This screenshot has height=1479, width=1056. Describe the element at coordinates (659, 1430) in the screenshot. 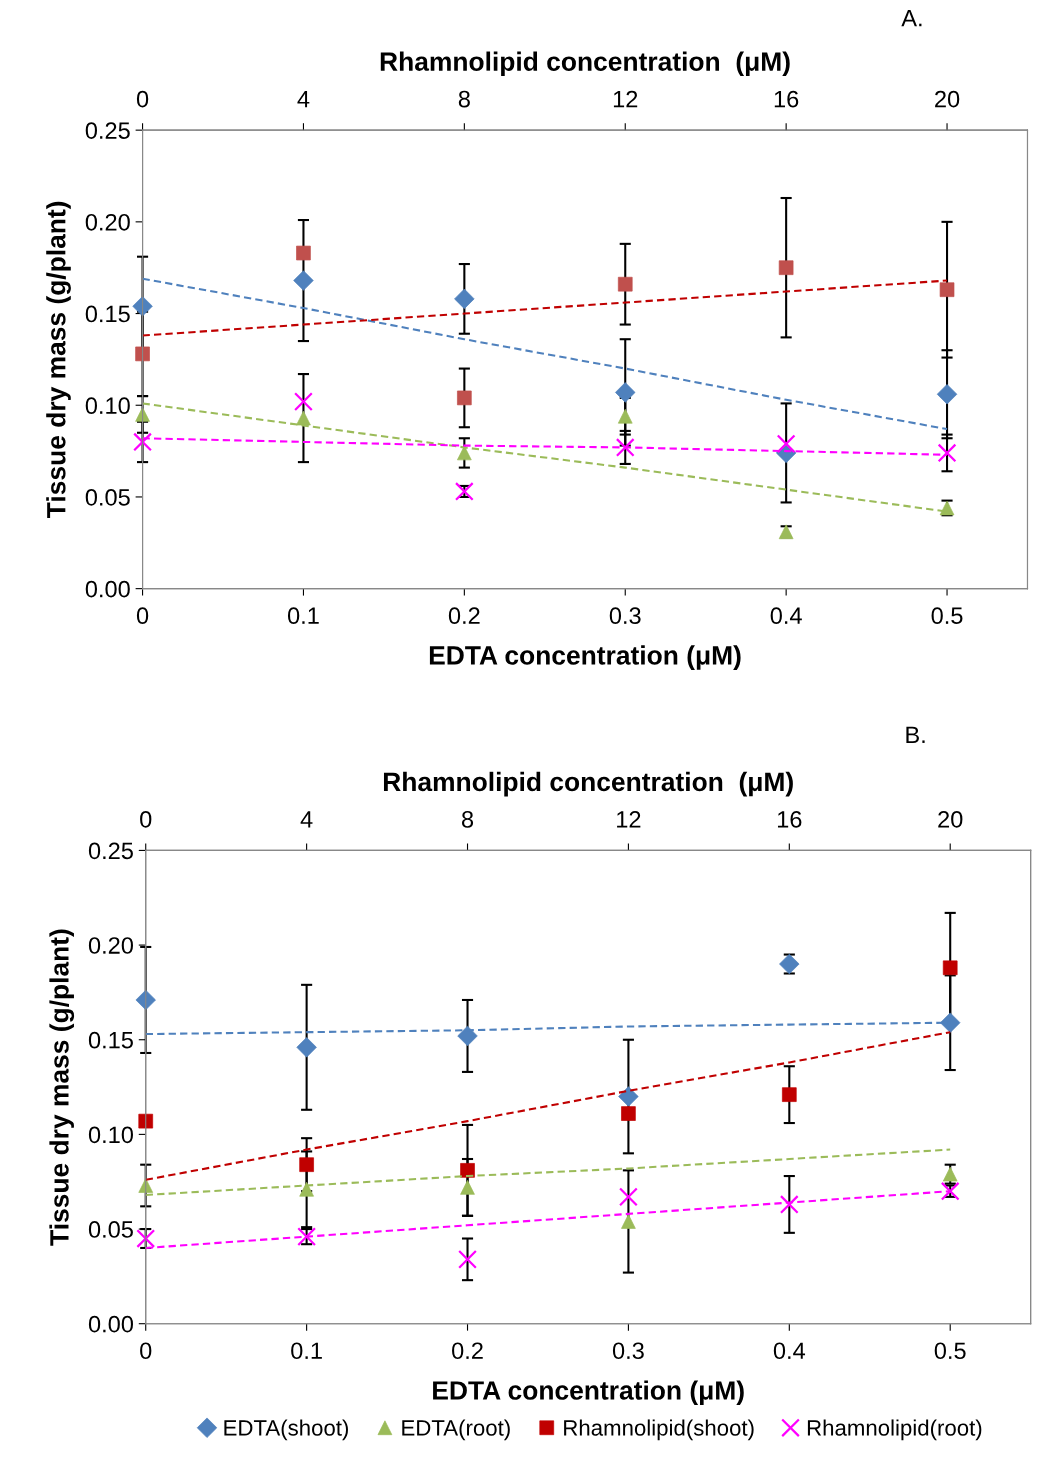

I see `legend-label: Rhamnolipid(shoot)` at that location.